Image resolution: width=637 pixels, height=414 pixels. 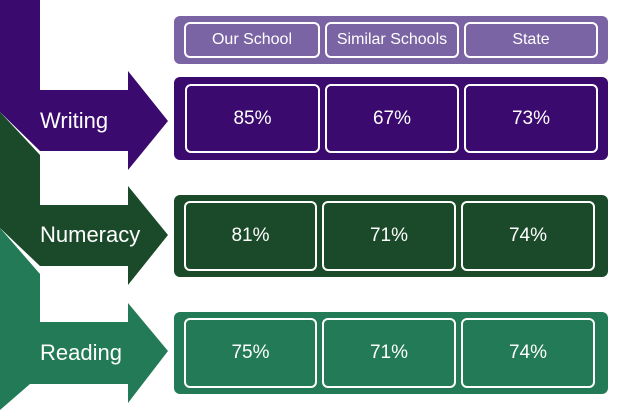 I want to click on reading-similar-schools-value: 71%, so click(x=389, y=353).